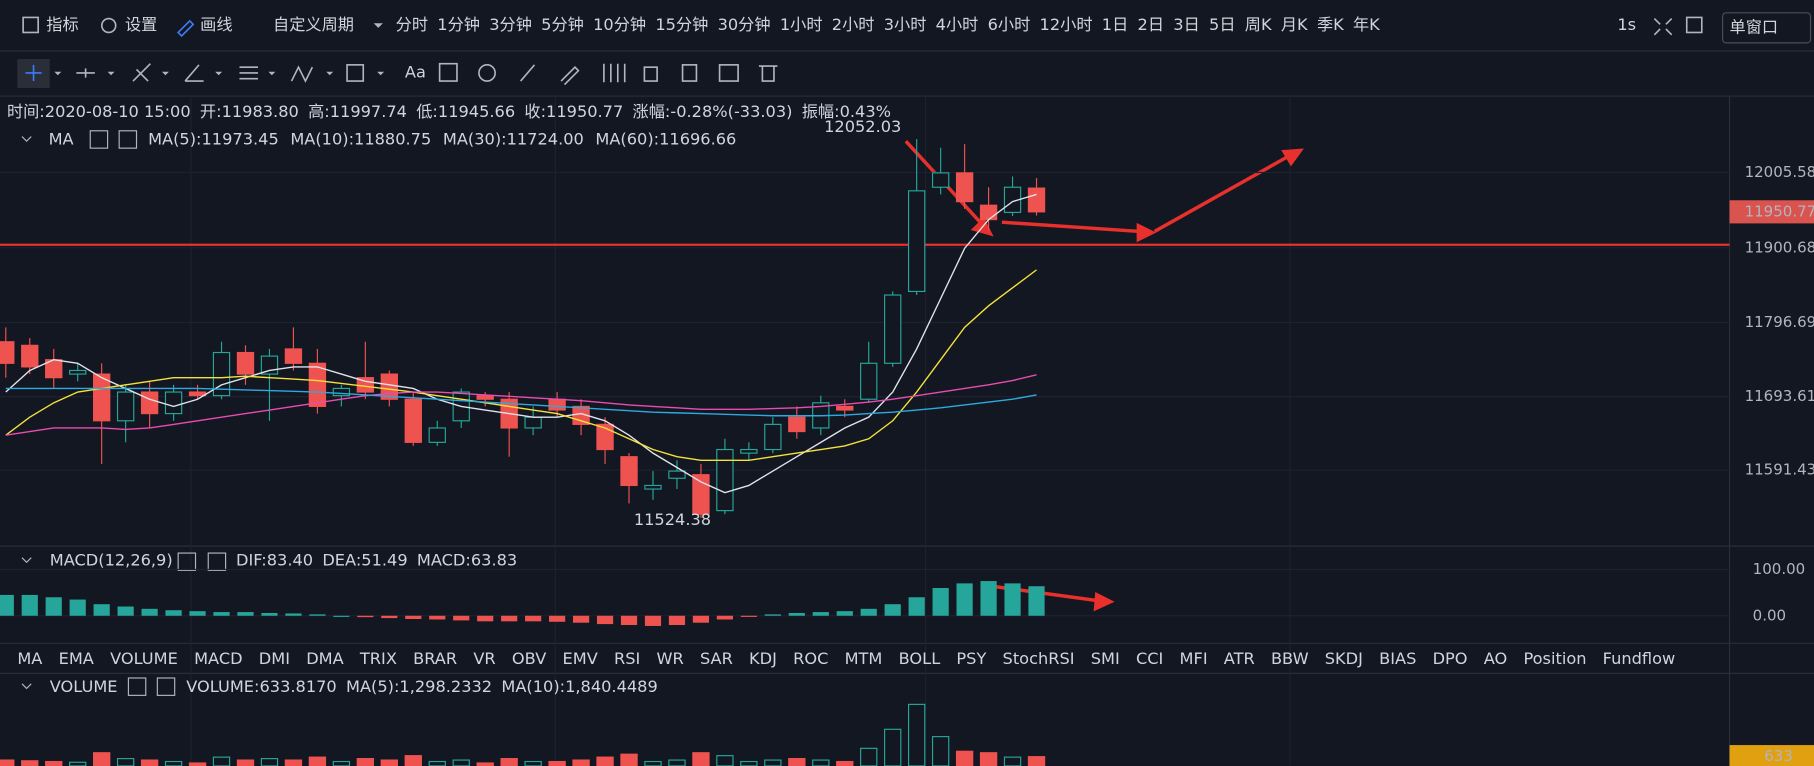  Describe the element at coordinates (467, 560) in the screenshot. I see `macd-legend: MACD:63.83` at that location.